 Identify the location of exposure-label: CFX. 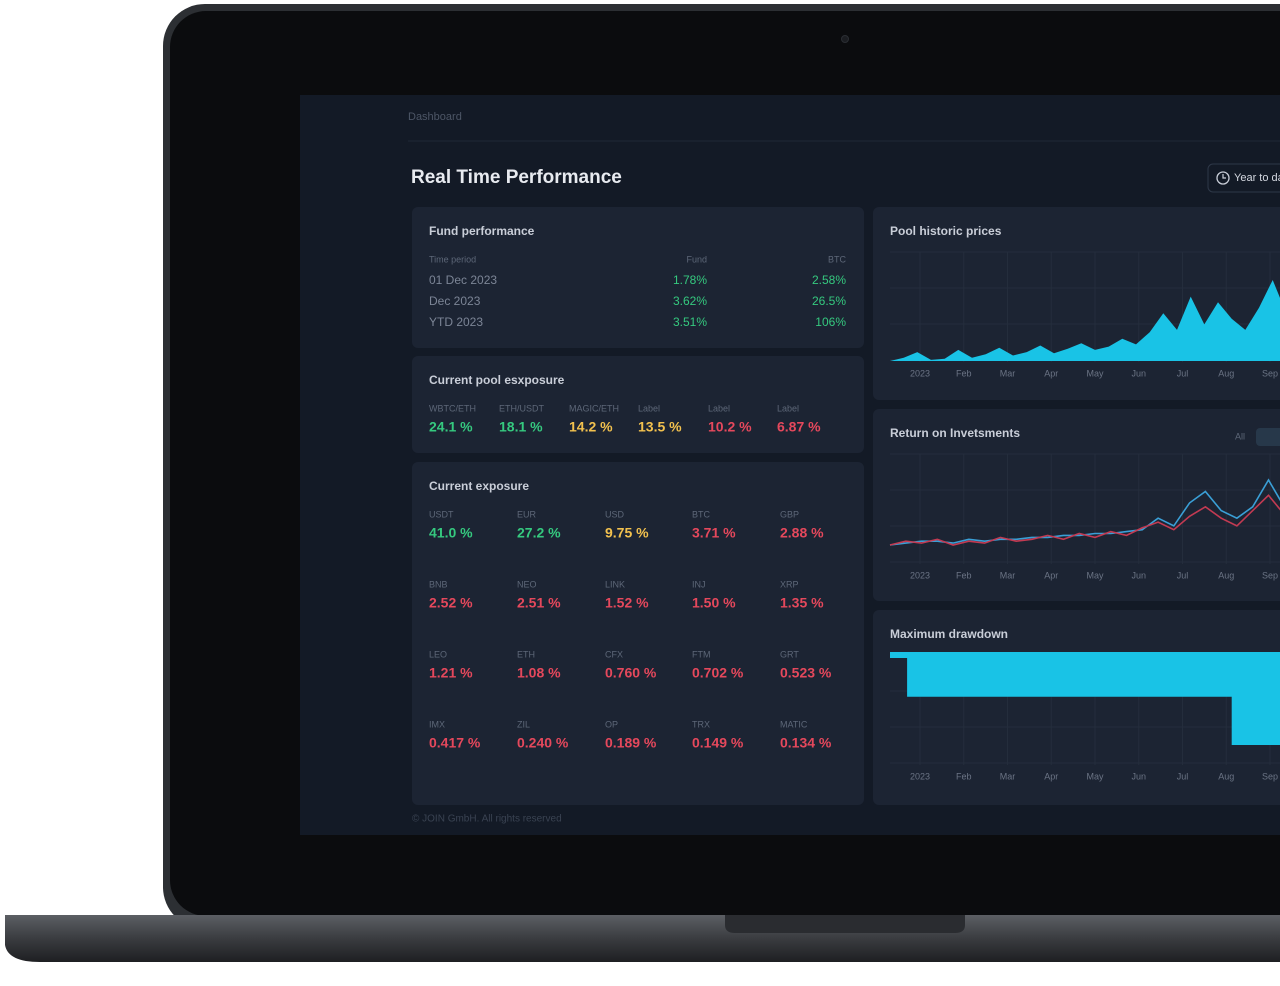
(614, 654).